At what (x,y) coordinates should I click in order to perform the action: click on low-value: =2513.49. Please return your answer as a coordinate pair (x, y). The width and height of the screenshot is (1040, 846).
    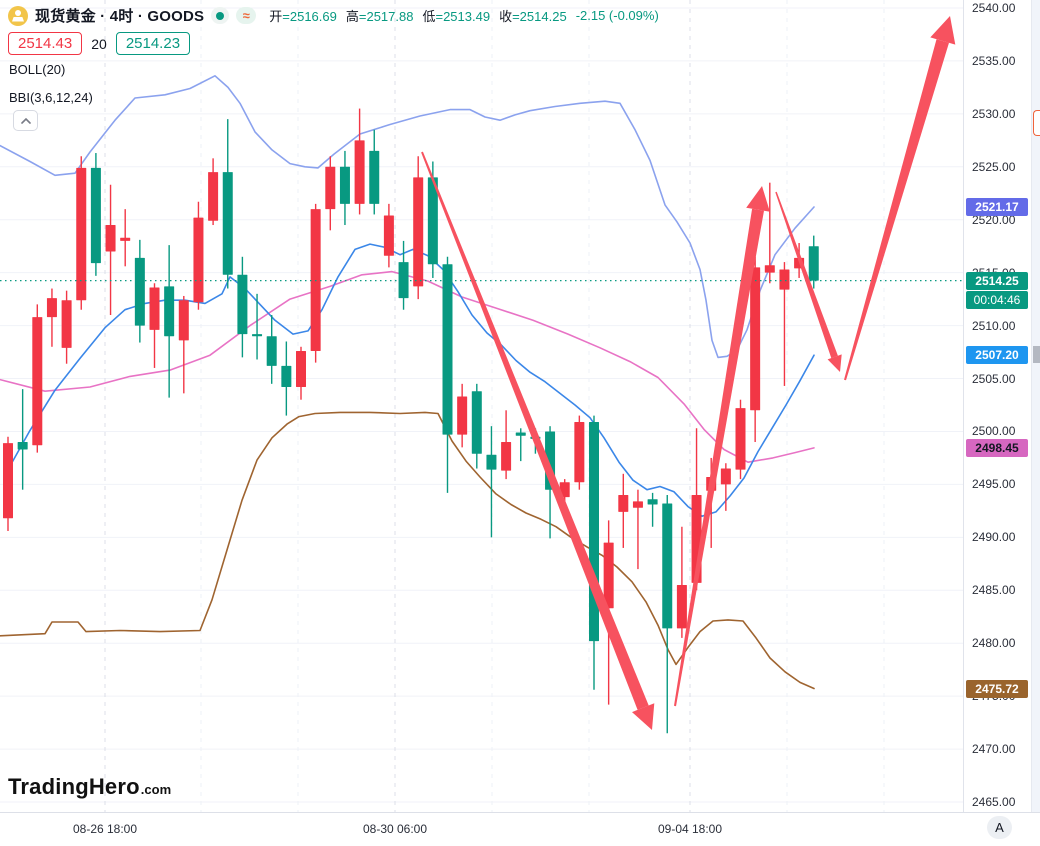
    Looking at the image, I should click on (463, 16).